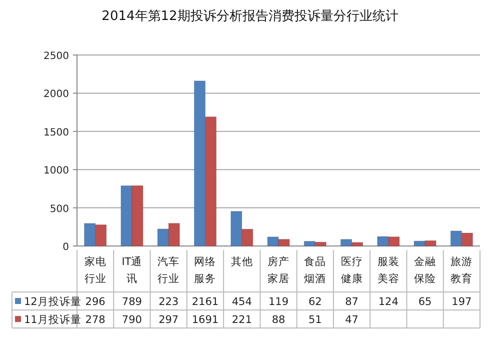 The height and width of the screenshot is (339, 500). What do you see at coordinates (279, 320) in the screenshot?
I see `data-label: 88` at bounding box center [279, 320].